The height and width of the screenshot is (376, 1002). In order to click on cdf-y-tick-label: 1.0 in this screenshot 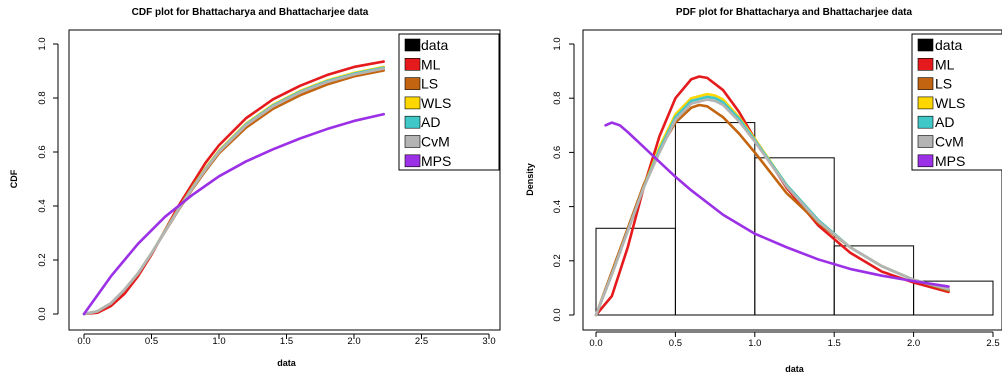, I will do `click(42, 43)`.